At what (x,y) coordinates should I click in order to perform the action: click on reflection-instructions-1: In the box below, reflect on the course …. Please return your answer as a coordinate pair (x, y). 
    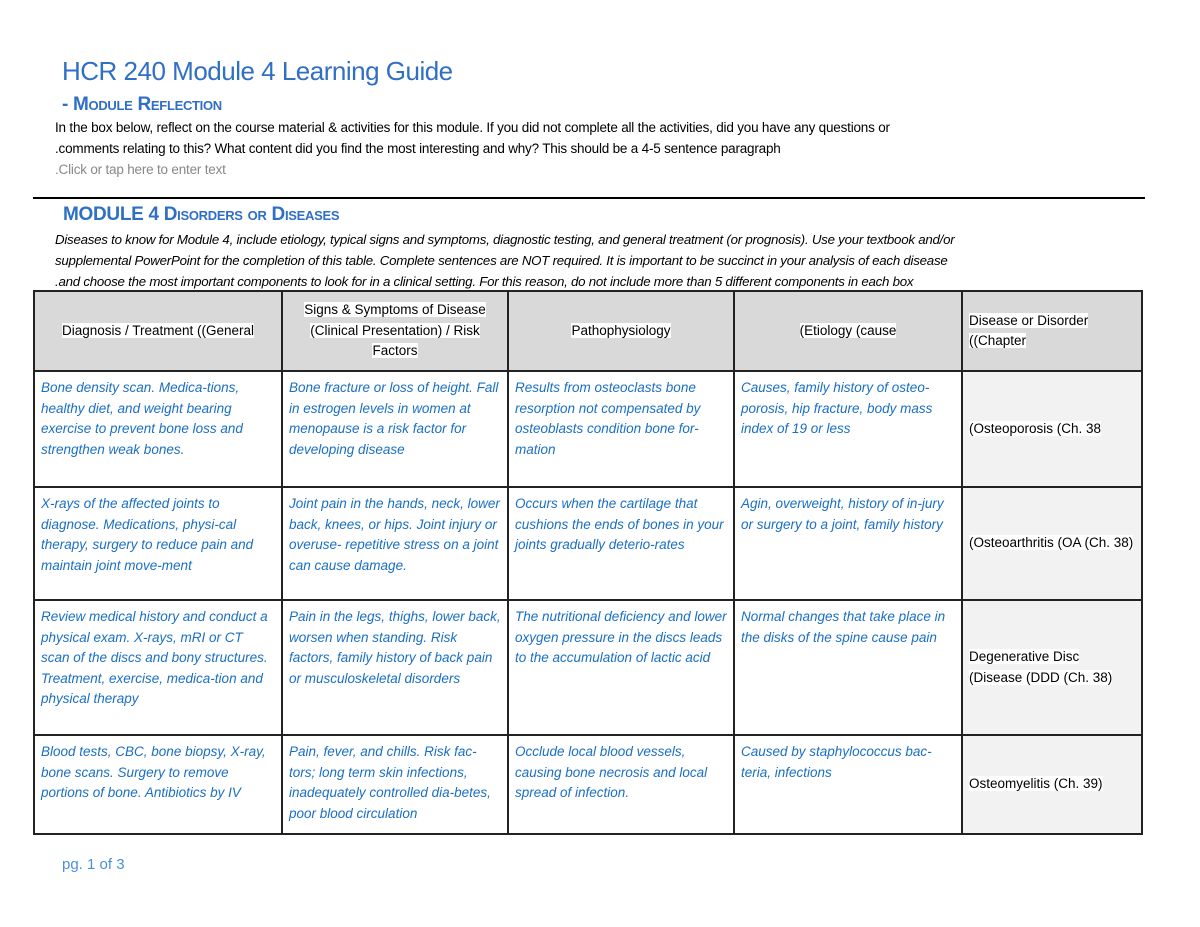
    Looking at the image, I should click on (472, 127).